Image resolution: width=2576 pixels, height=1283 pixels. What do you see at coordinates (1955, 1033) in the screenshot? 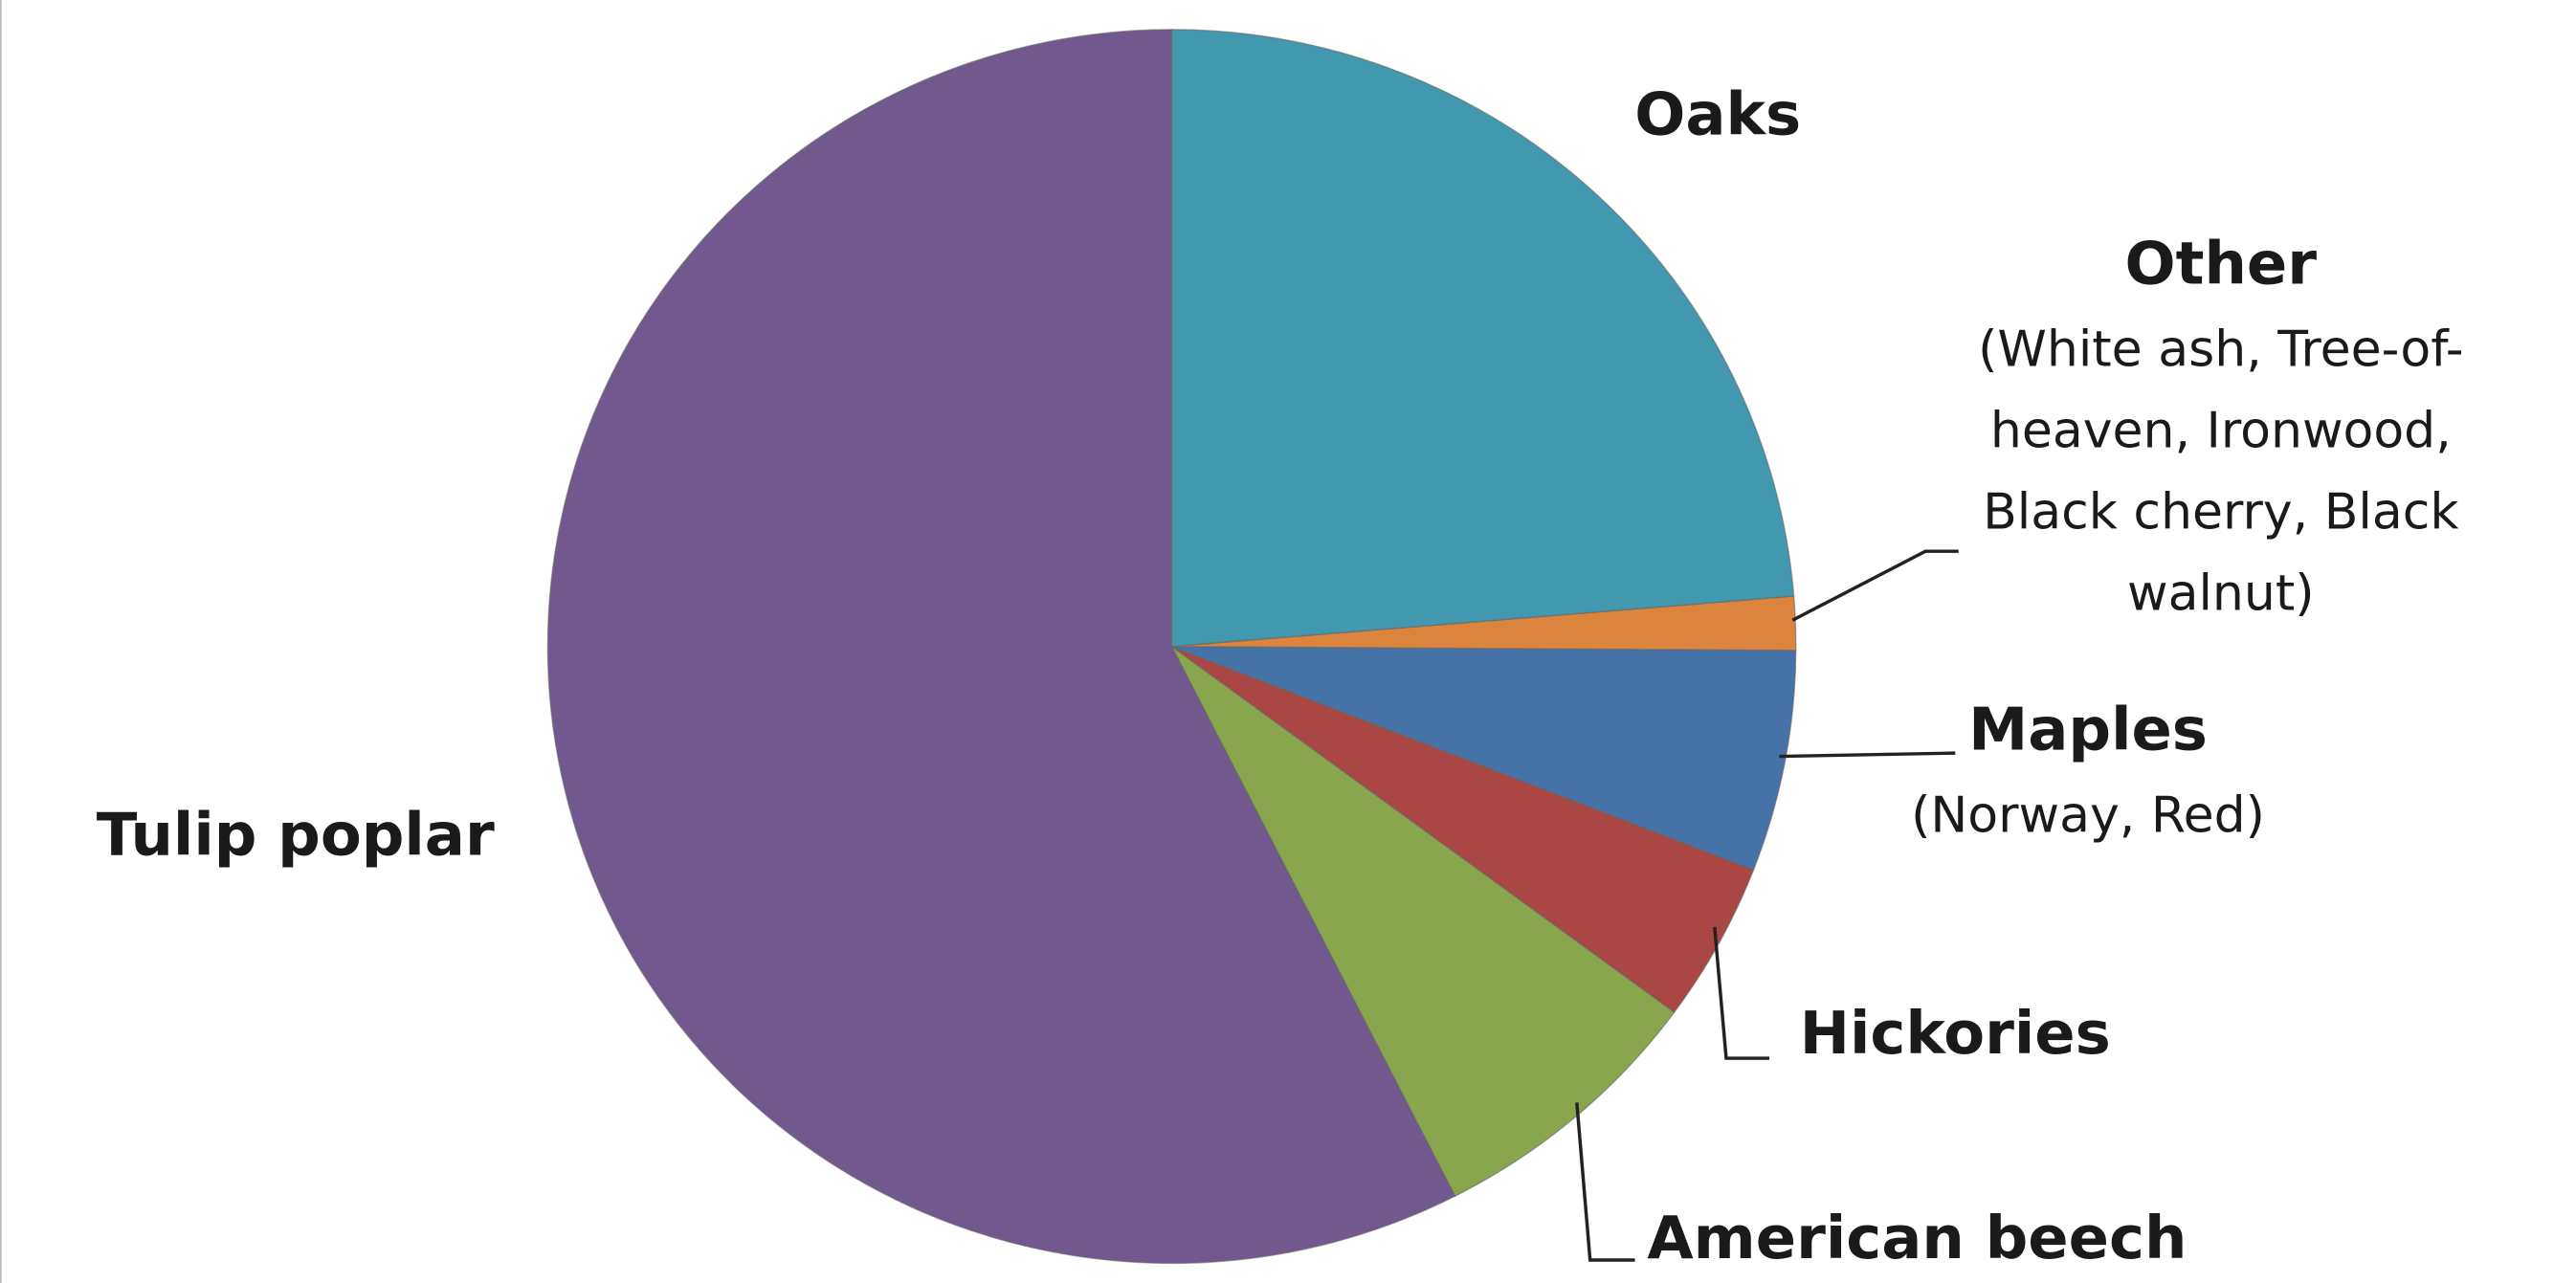
I see `slice-label: Hickories` at bounding box center [1955, 1033].